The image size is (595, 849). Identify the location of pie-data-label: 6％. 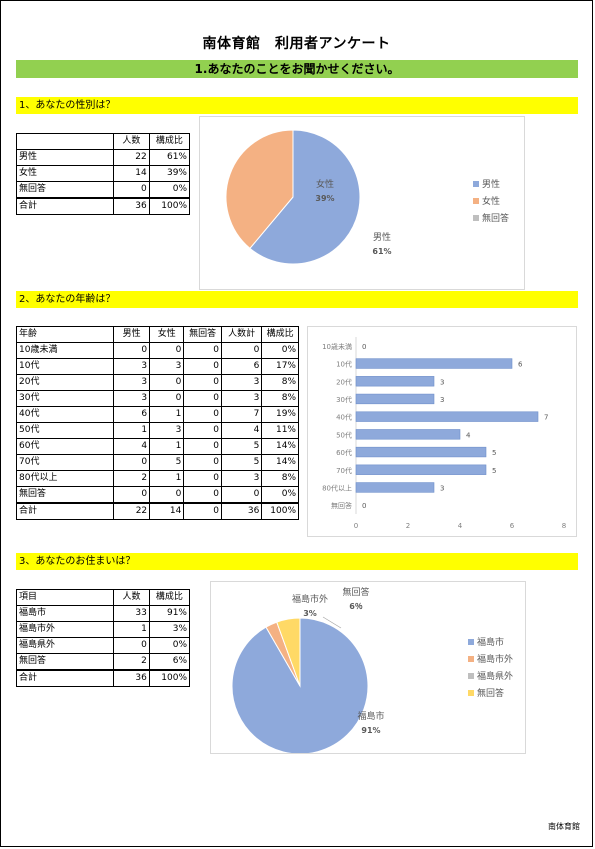
(356, 606).